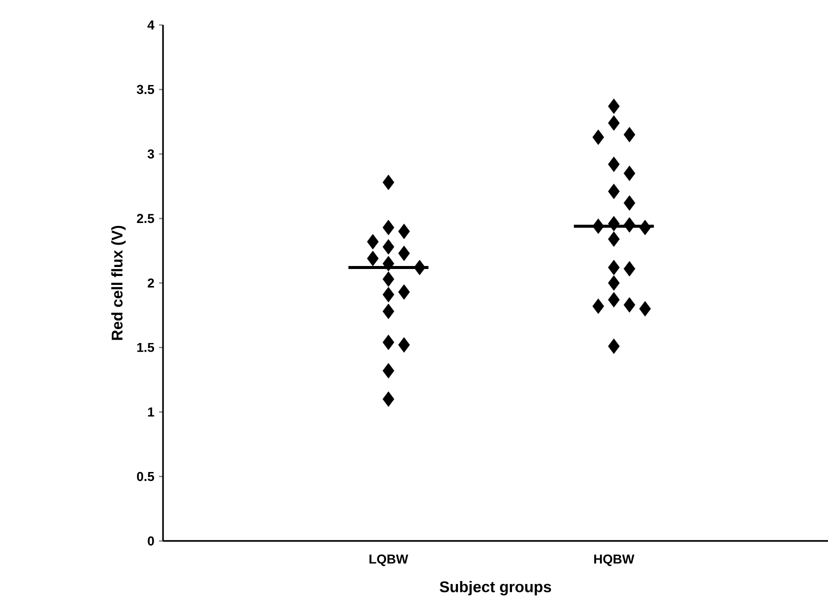 Image resolution: width=828 pixels, height=615 pixels. What do you see at coordinates (496, 588) in the screenshot?
I see `x-axis-title: Subject groups` at bounding box center [496, 588].